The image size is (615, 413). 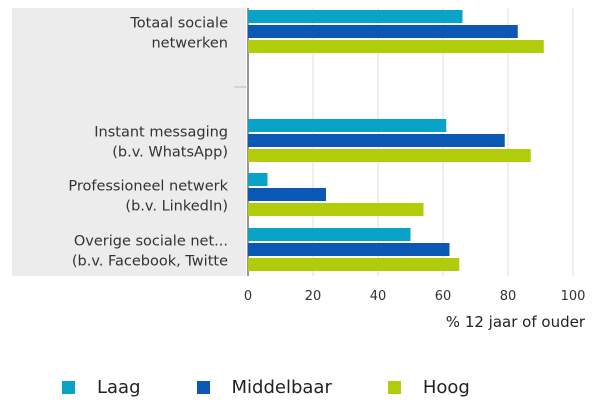 I want to click on legend-item-middelbaar: Middelbaar, so click(x=264, y=387).